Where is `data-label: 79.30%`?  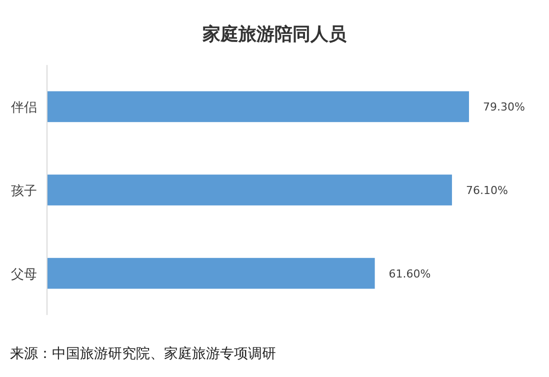 data-label: 79.30% is located at coordinates (504, 107).